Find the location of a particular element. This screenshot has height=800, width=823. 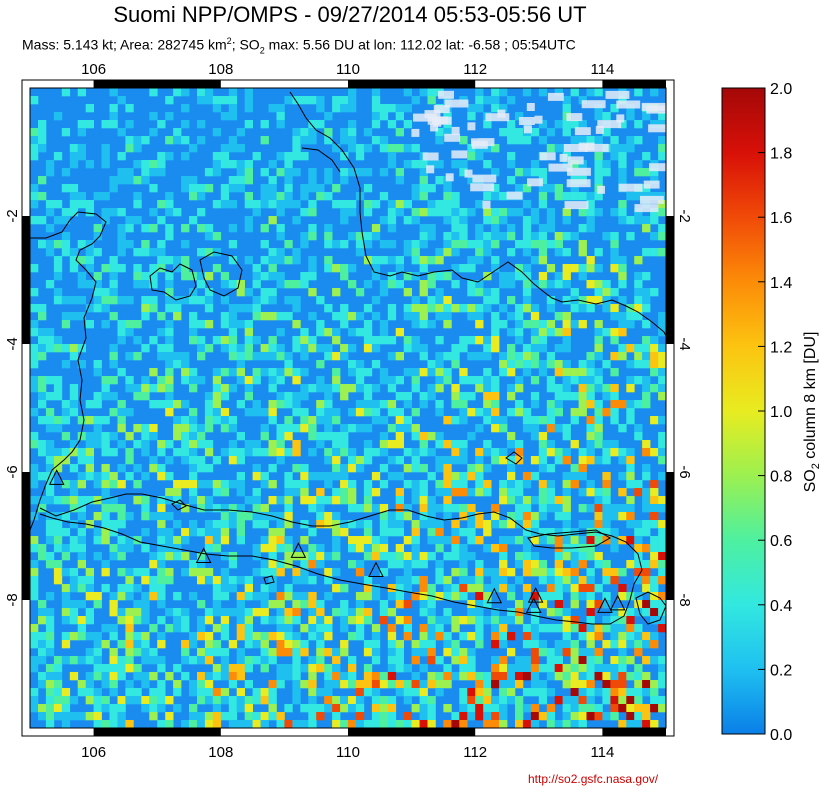

source-credit-link: http://so2.gsfc.nasa.gov/ is located at coordinates (593, 779).